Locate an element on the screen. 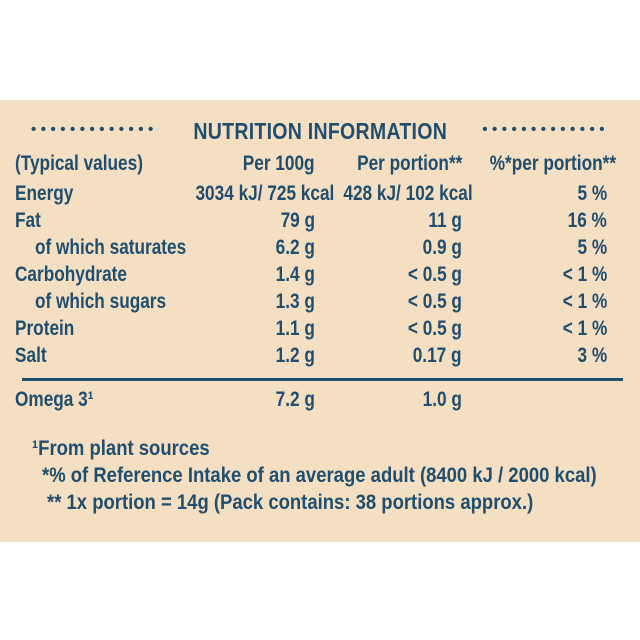  row-label-text: Protein is located at coordinates (45, 328).